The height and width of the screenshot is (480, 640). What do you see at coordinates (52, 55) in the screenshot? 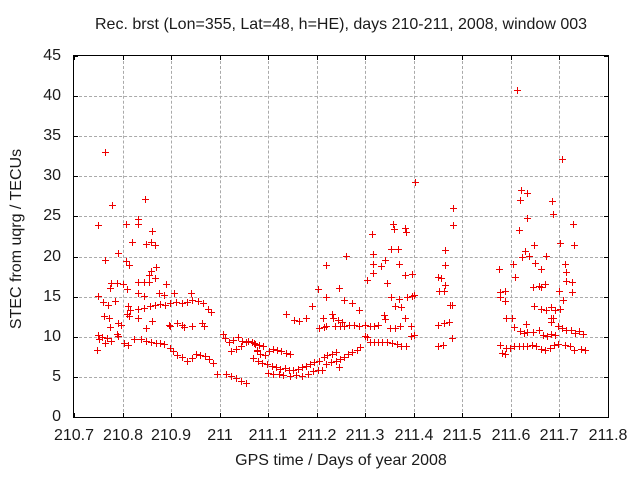
I see `y-tick-label: 45` at bounding box center [52, 55].